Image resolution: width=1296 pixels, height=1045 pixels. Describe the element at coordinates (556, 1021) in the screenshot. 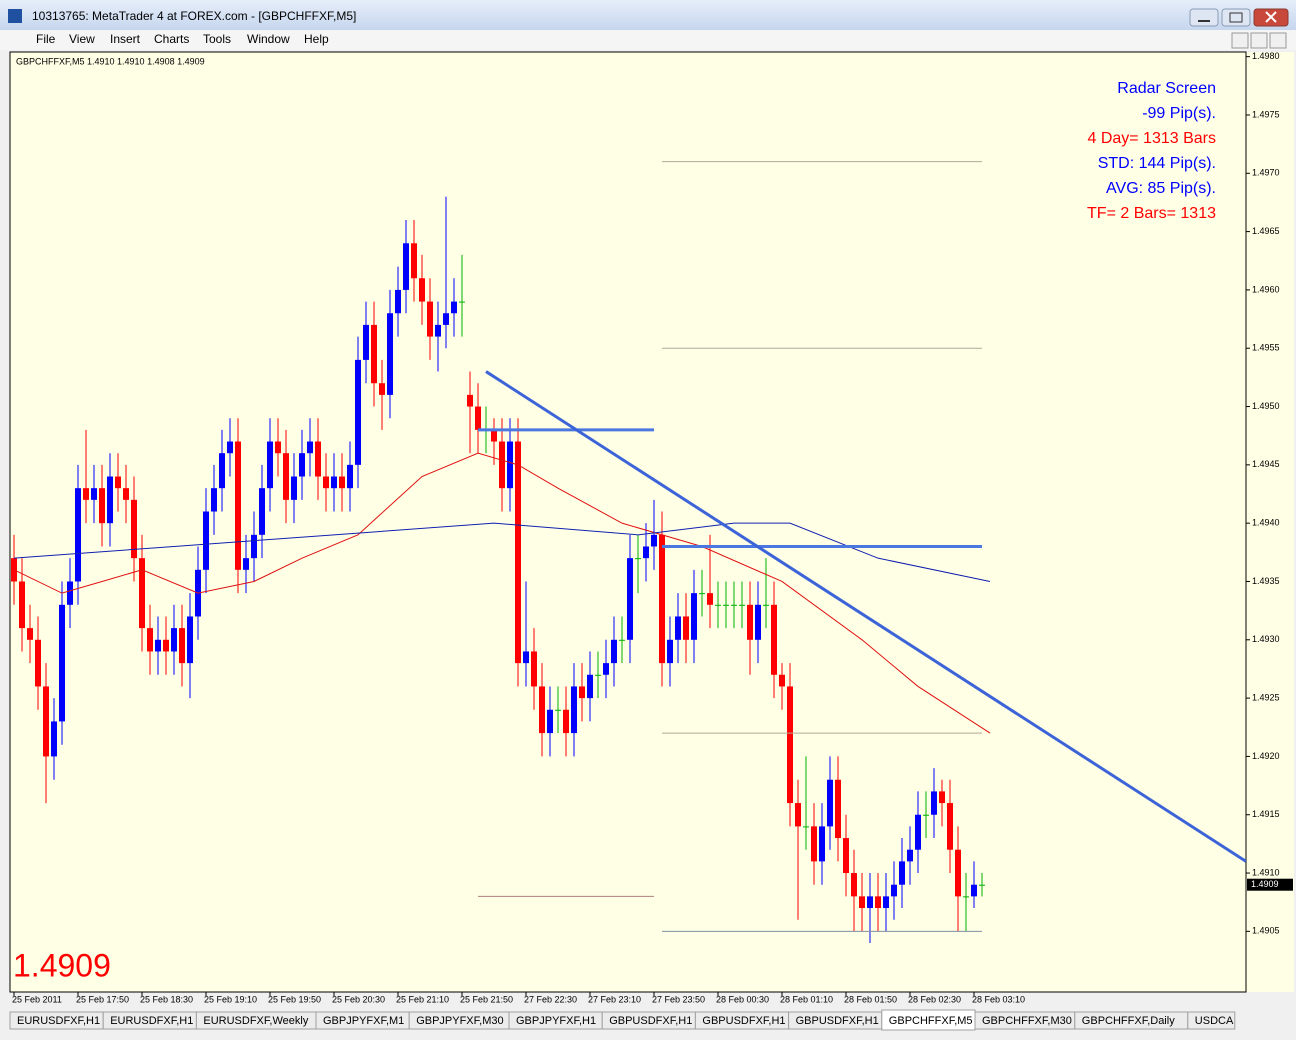

I see `tab-label: GBPJPYFXF,H1` at that location.